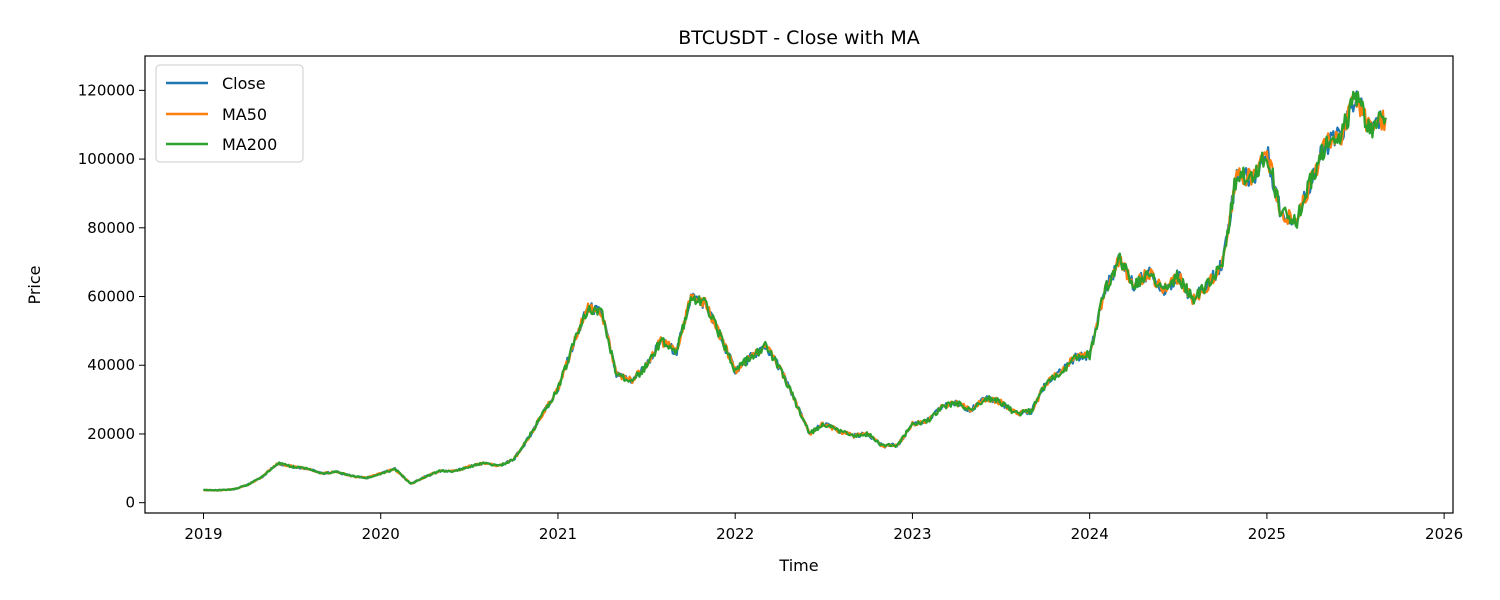 The width and height of the screenshot is (1500, 600). What do you see at coordinates (106, 159) in the screenshot?
I see `y-tick-label-100000: 100000` at bounding box center [106, 159].